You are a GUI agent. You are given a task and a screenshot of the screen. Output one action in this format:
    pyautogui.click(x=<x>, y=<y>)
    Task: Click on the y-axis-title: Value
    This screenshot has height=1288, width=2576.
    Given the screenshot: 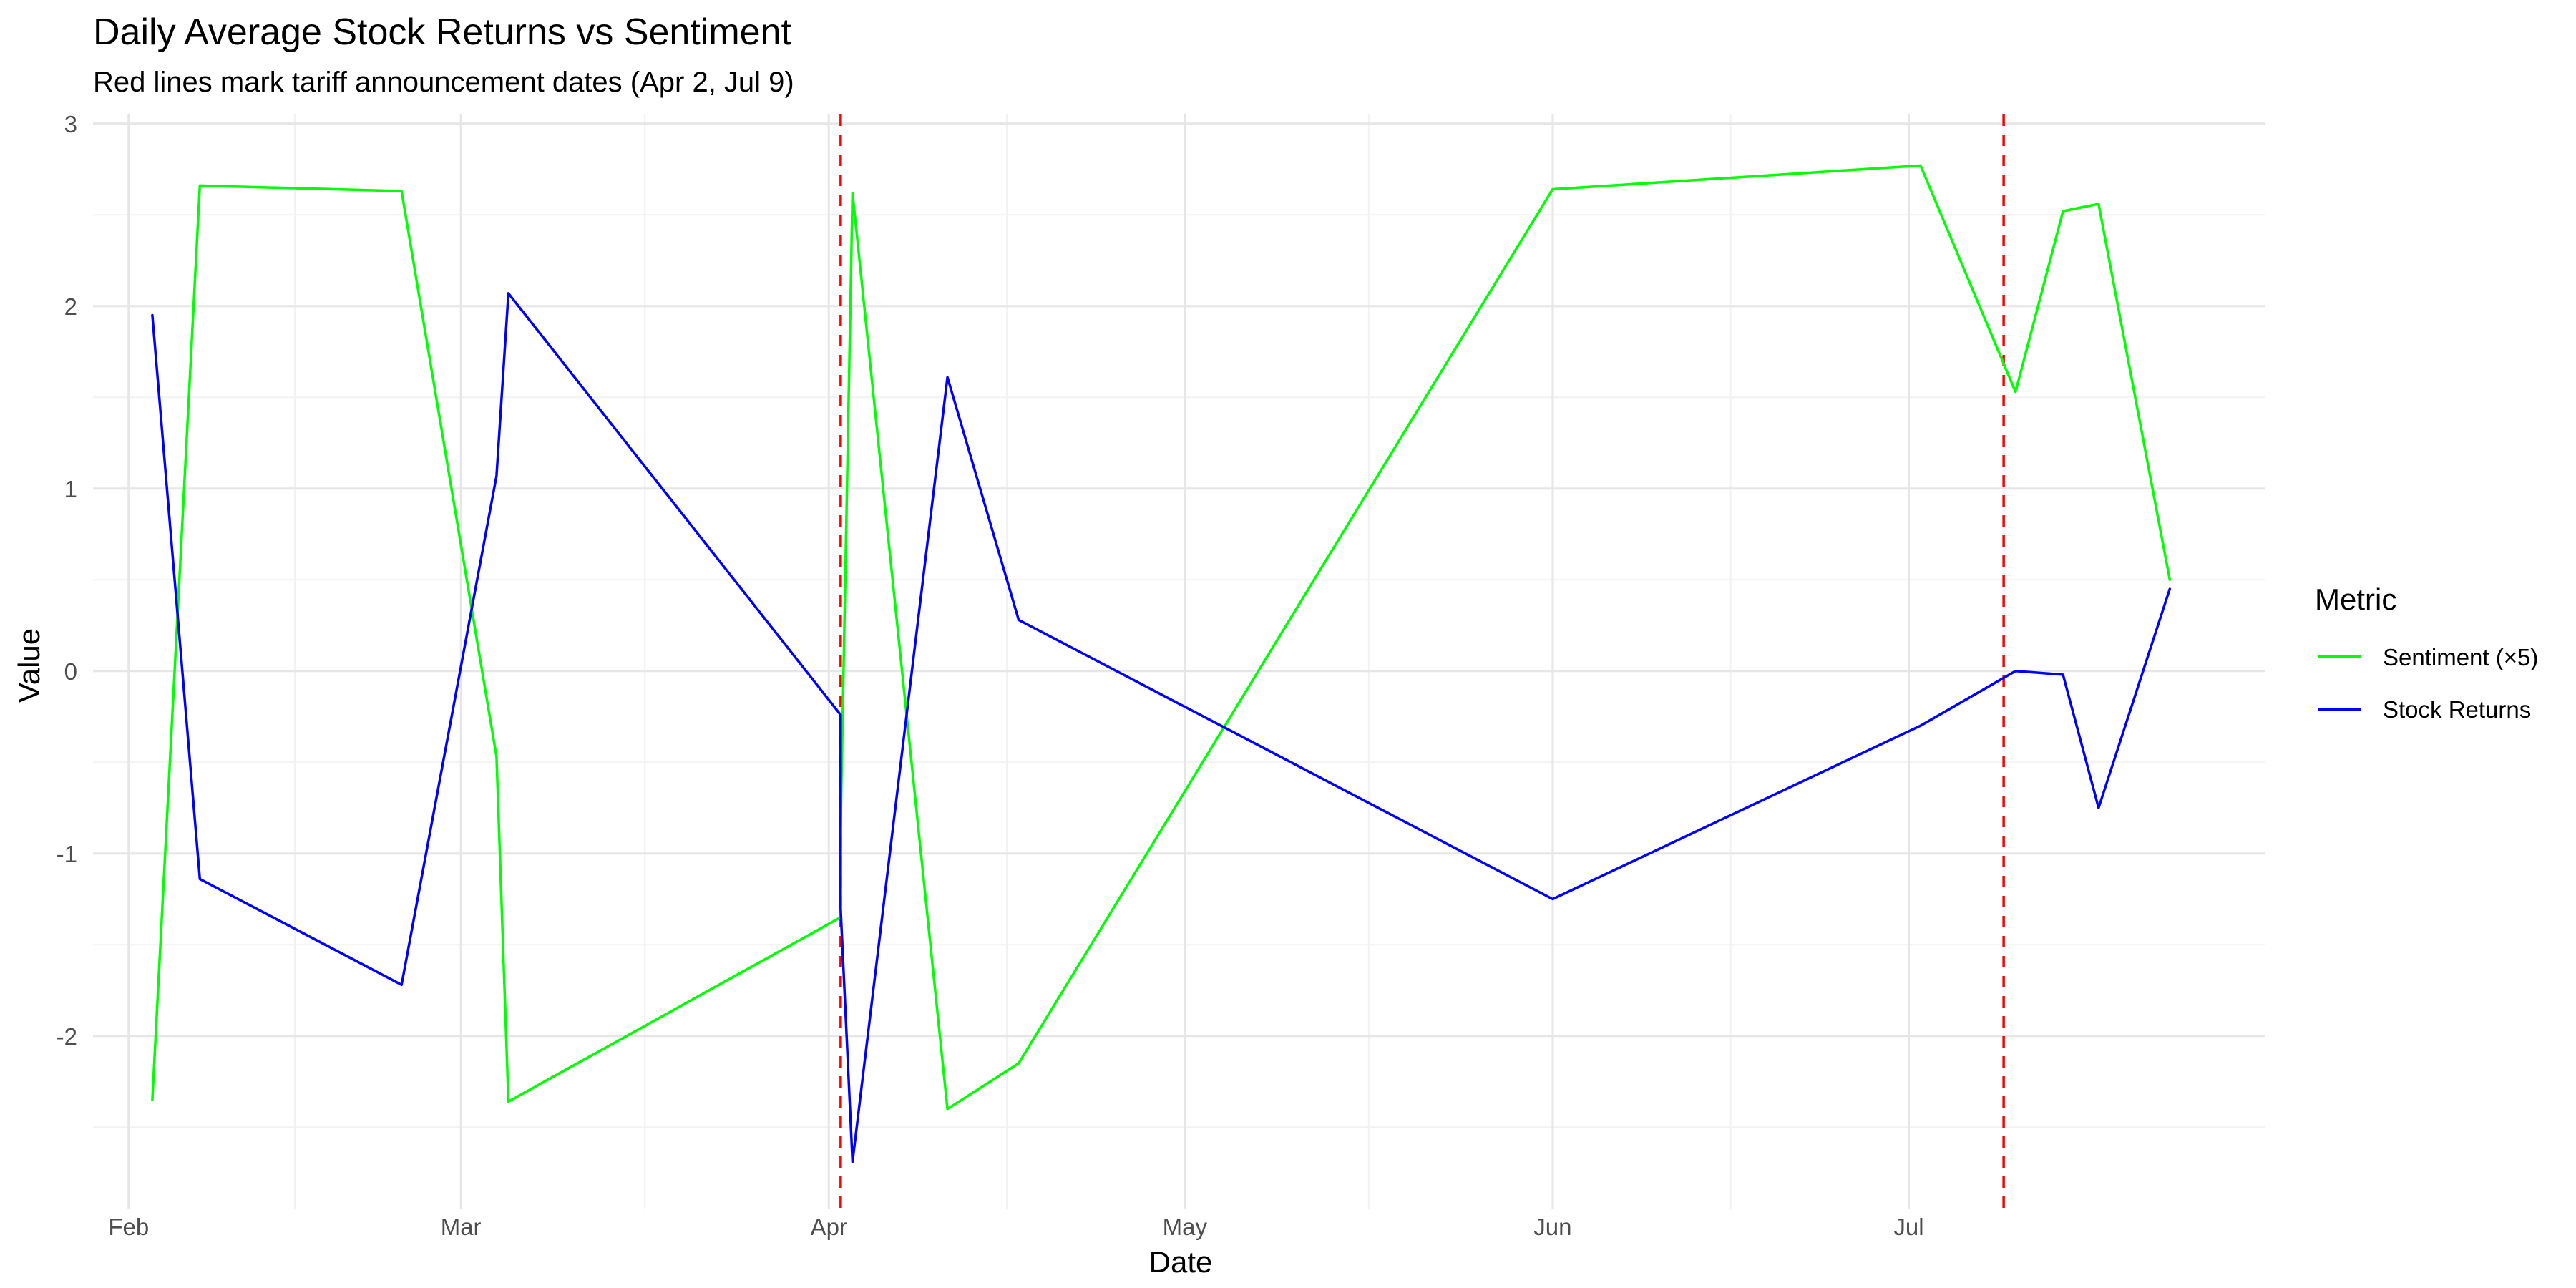 What is the action you would take?
    pyautogui.click(x=29, y=665)
    